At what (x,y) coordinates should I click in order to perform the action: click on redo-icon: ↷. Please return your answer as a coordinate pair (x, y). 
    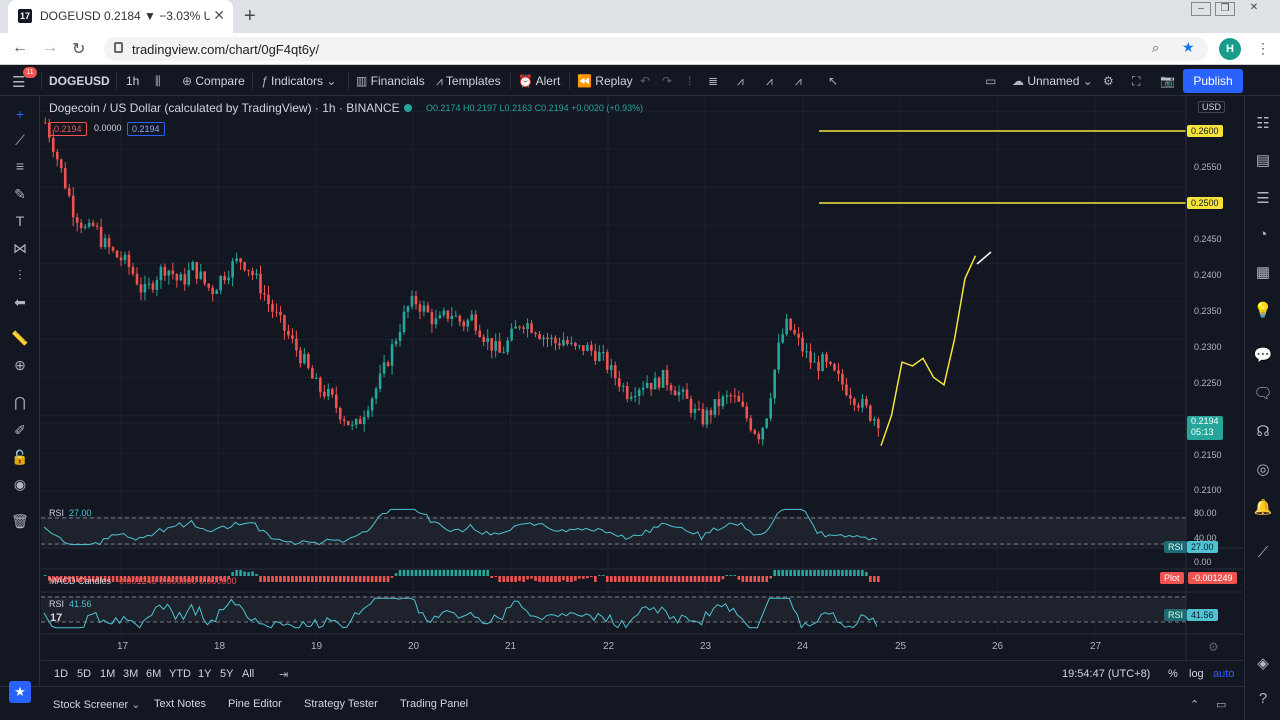
    Looking at the image, I should click on (667, 81).